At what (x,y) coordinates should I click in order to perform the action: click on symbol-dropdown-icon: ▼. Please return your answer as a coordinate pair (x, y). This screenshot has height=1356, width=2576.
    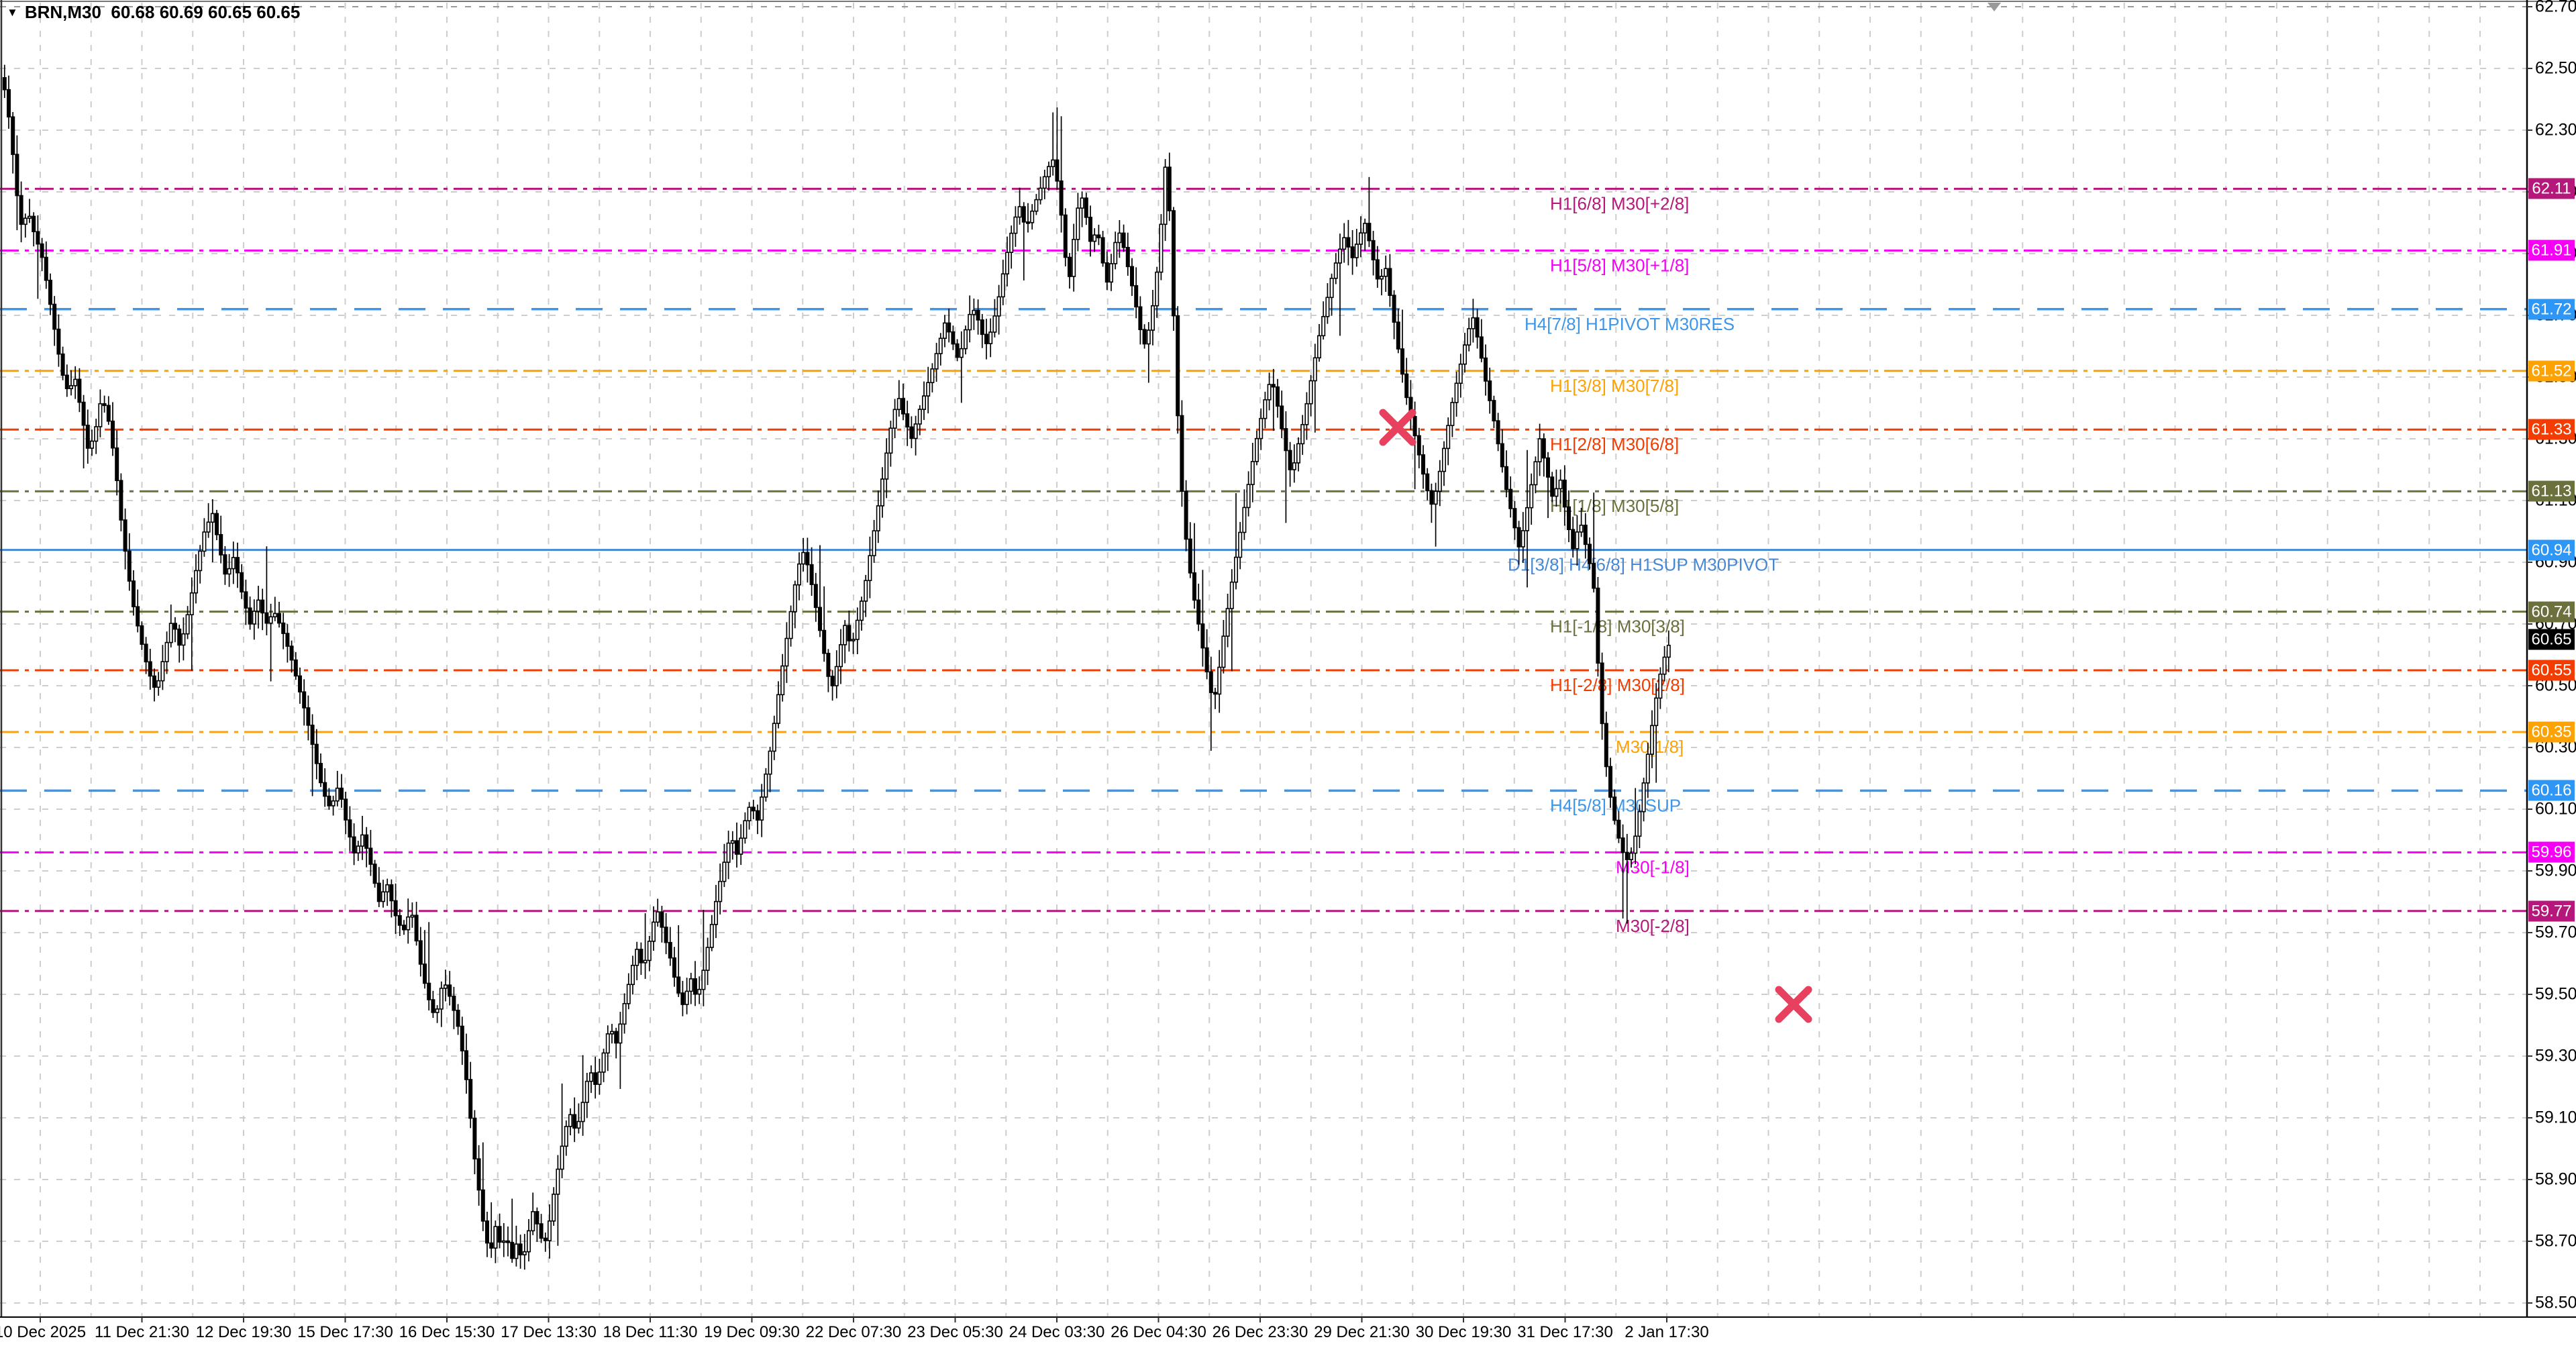
    Looking at the image, I should click on (12, 12).